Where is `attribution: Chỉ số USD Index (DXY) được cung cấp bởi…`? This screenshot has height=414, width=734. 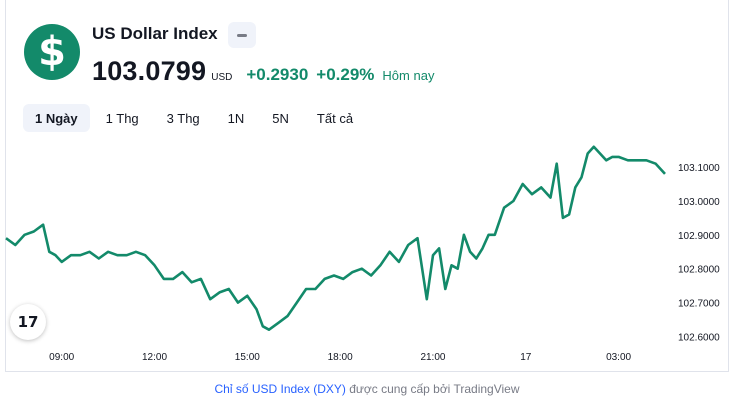
attribution: Chỉ số USD Index (DXY) được cung cấp bởi… is located at coordinates (367, 389).